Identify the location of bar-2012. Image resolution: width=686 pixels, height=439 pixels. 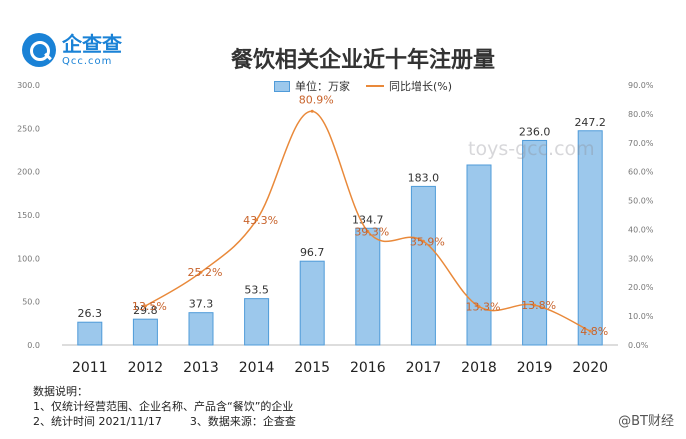
(145, 332).